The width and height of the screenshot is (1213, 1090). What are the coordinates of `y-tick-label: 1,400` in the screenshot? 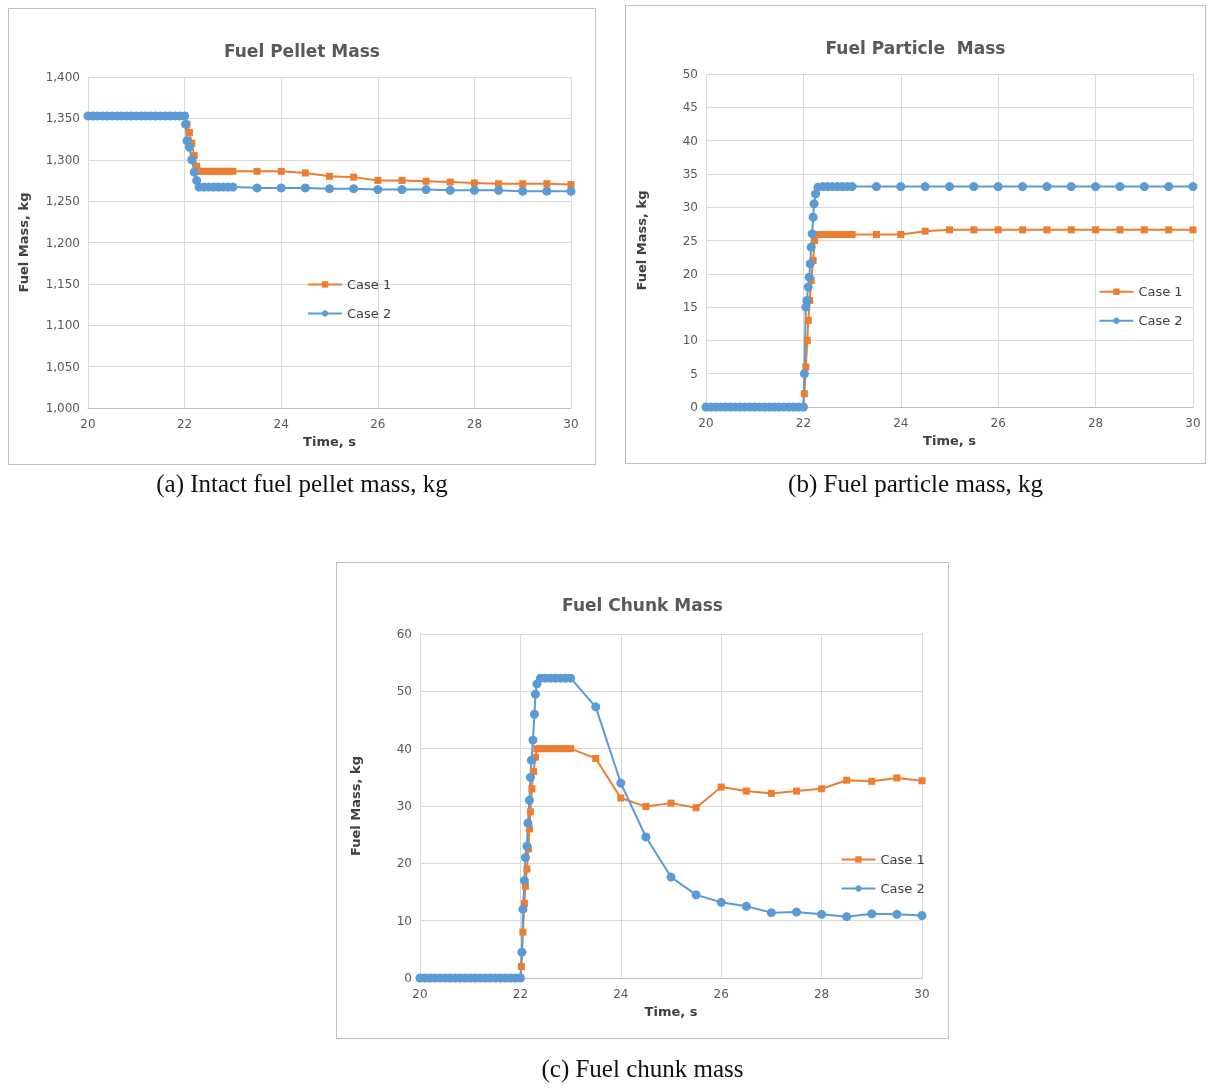 It's located at (62, 77).